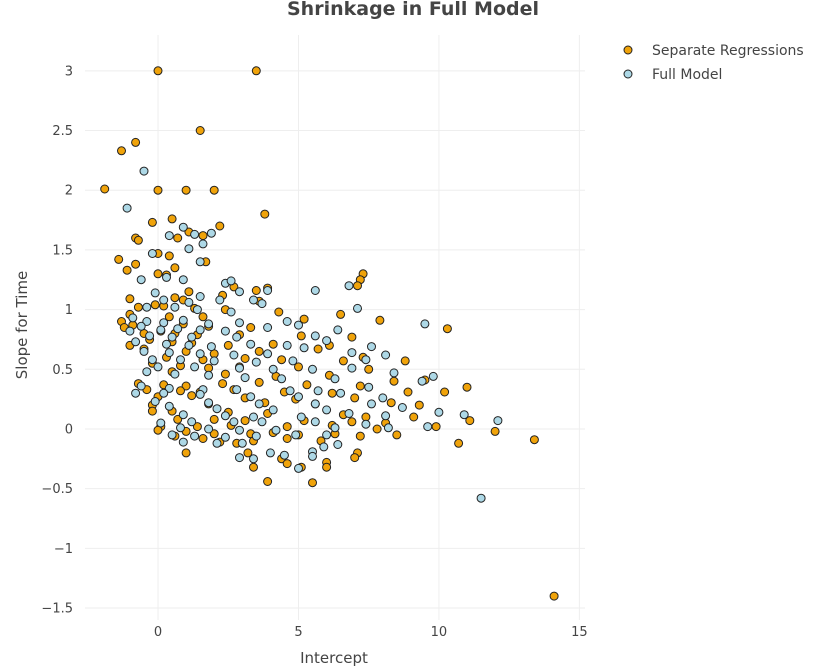 The image size is (832, 667). Describe the element at coordinates (672, 75) in the screenshot. I see `legend-item: Full Model` at that location.